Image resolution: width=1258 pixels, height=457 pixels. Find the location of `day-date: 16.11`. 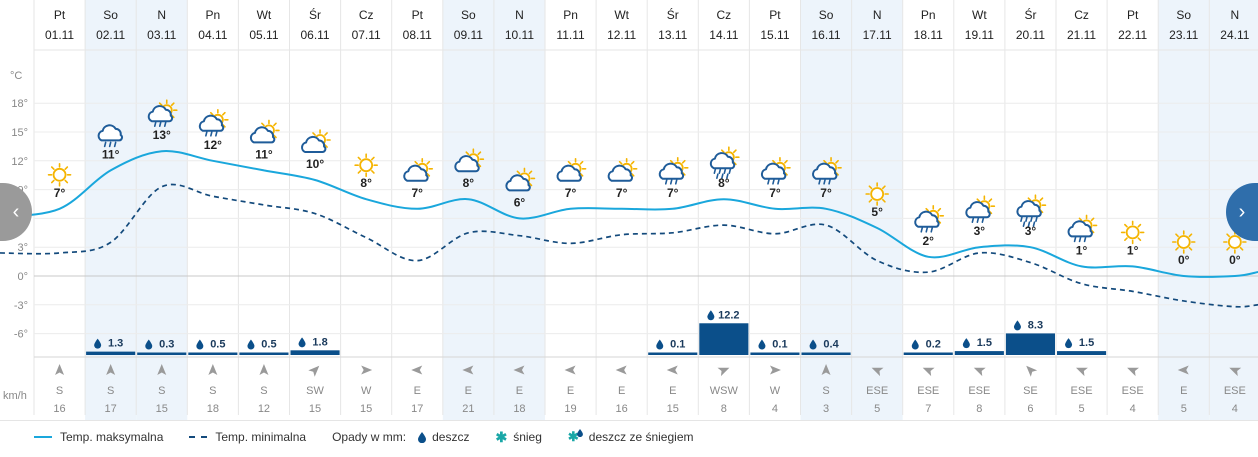

day-date: 16.11 is located at coordinates (825, 35).